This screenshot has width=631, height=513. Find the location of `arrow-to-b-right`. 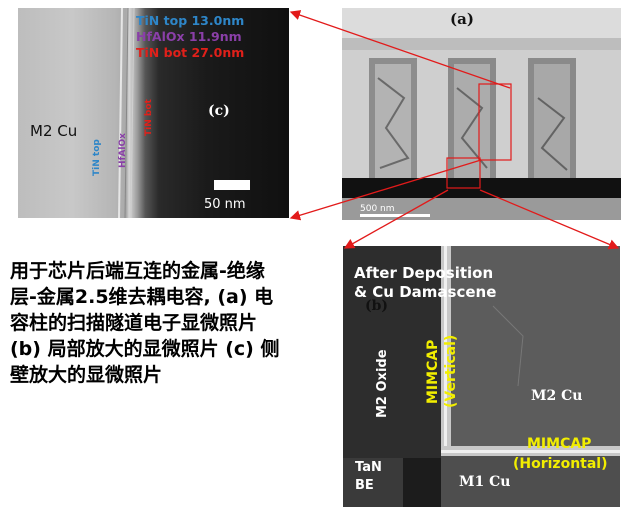

arrow-to-b-right is located at coordinates (549, 219).